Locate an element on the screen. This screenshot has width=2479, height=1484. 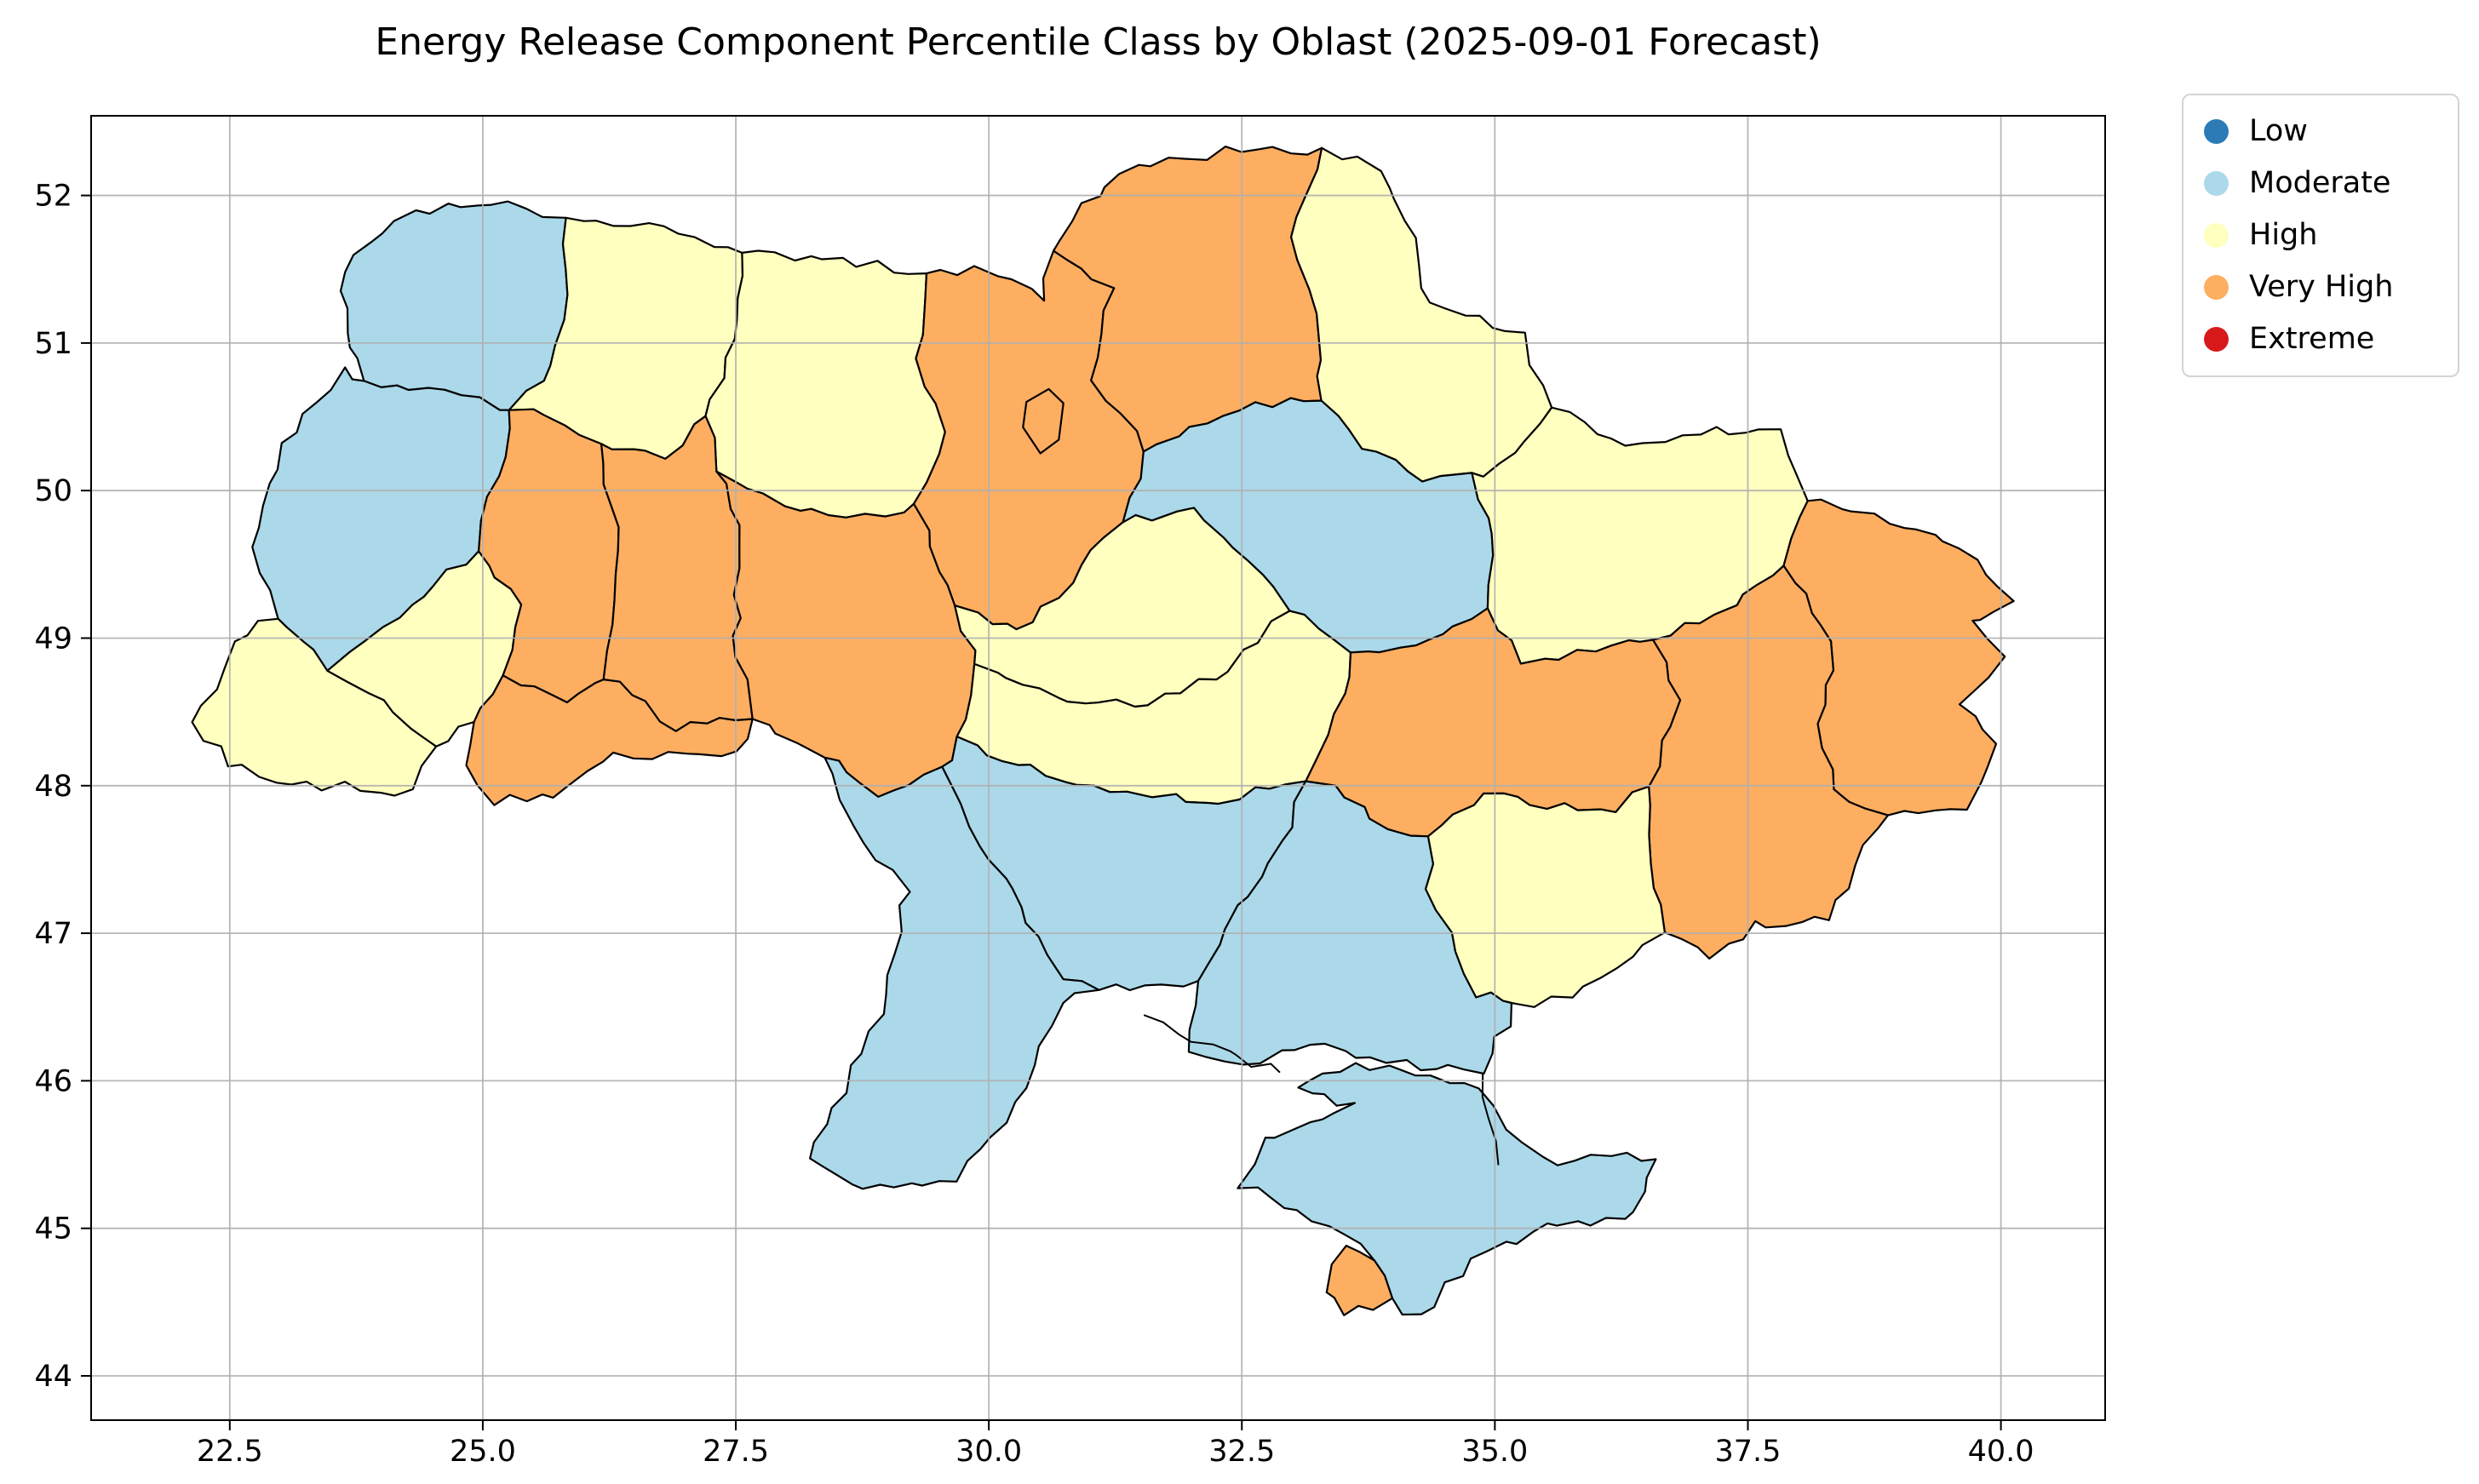
legend-item-label: Low is located at coordinates (2278, 131).